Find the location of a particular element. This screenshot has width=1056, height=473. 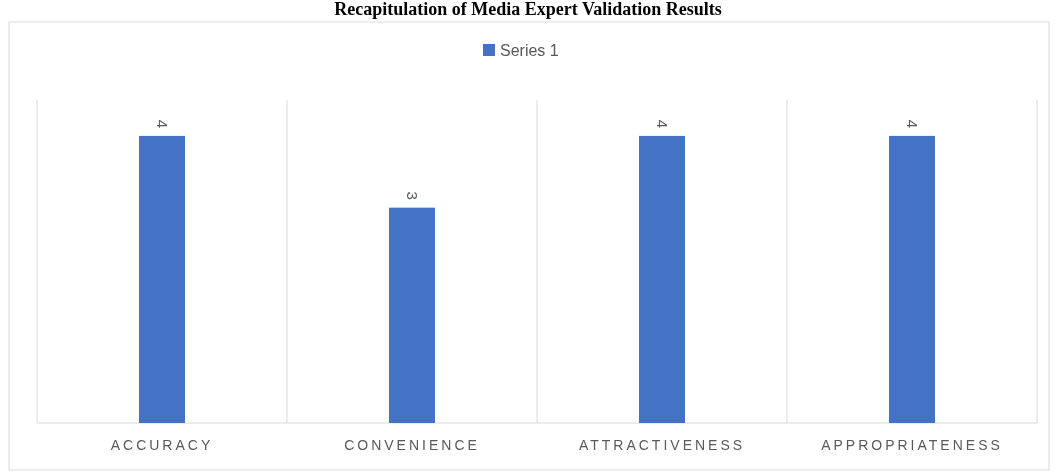

legend-label: Series 1 is located at coordinates (529, 50).